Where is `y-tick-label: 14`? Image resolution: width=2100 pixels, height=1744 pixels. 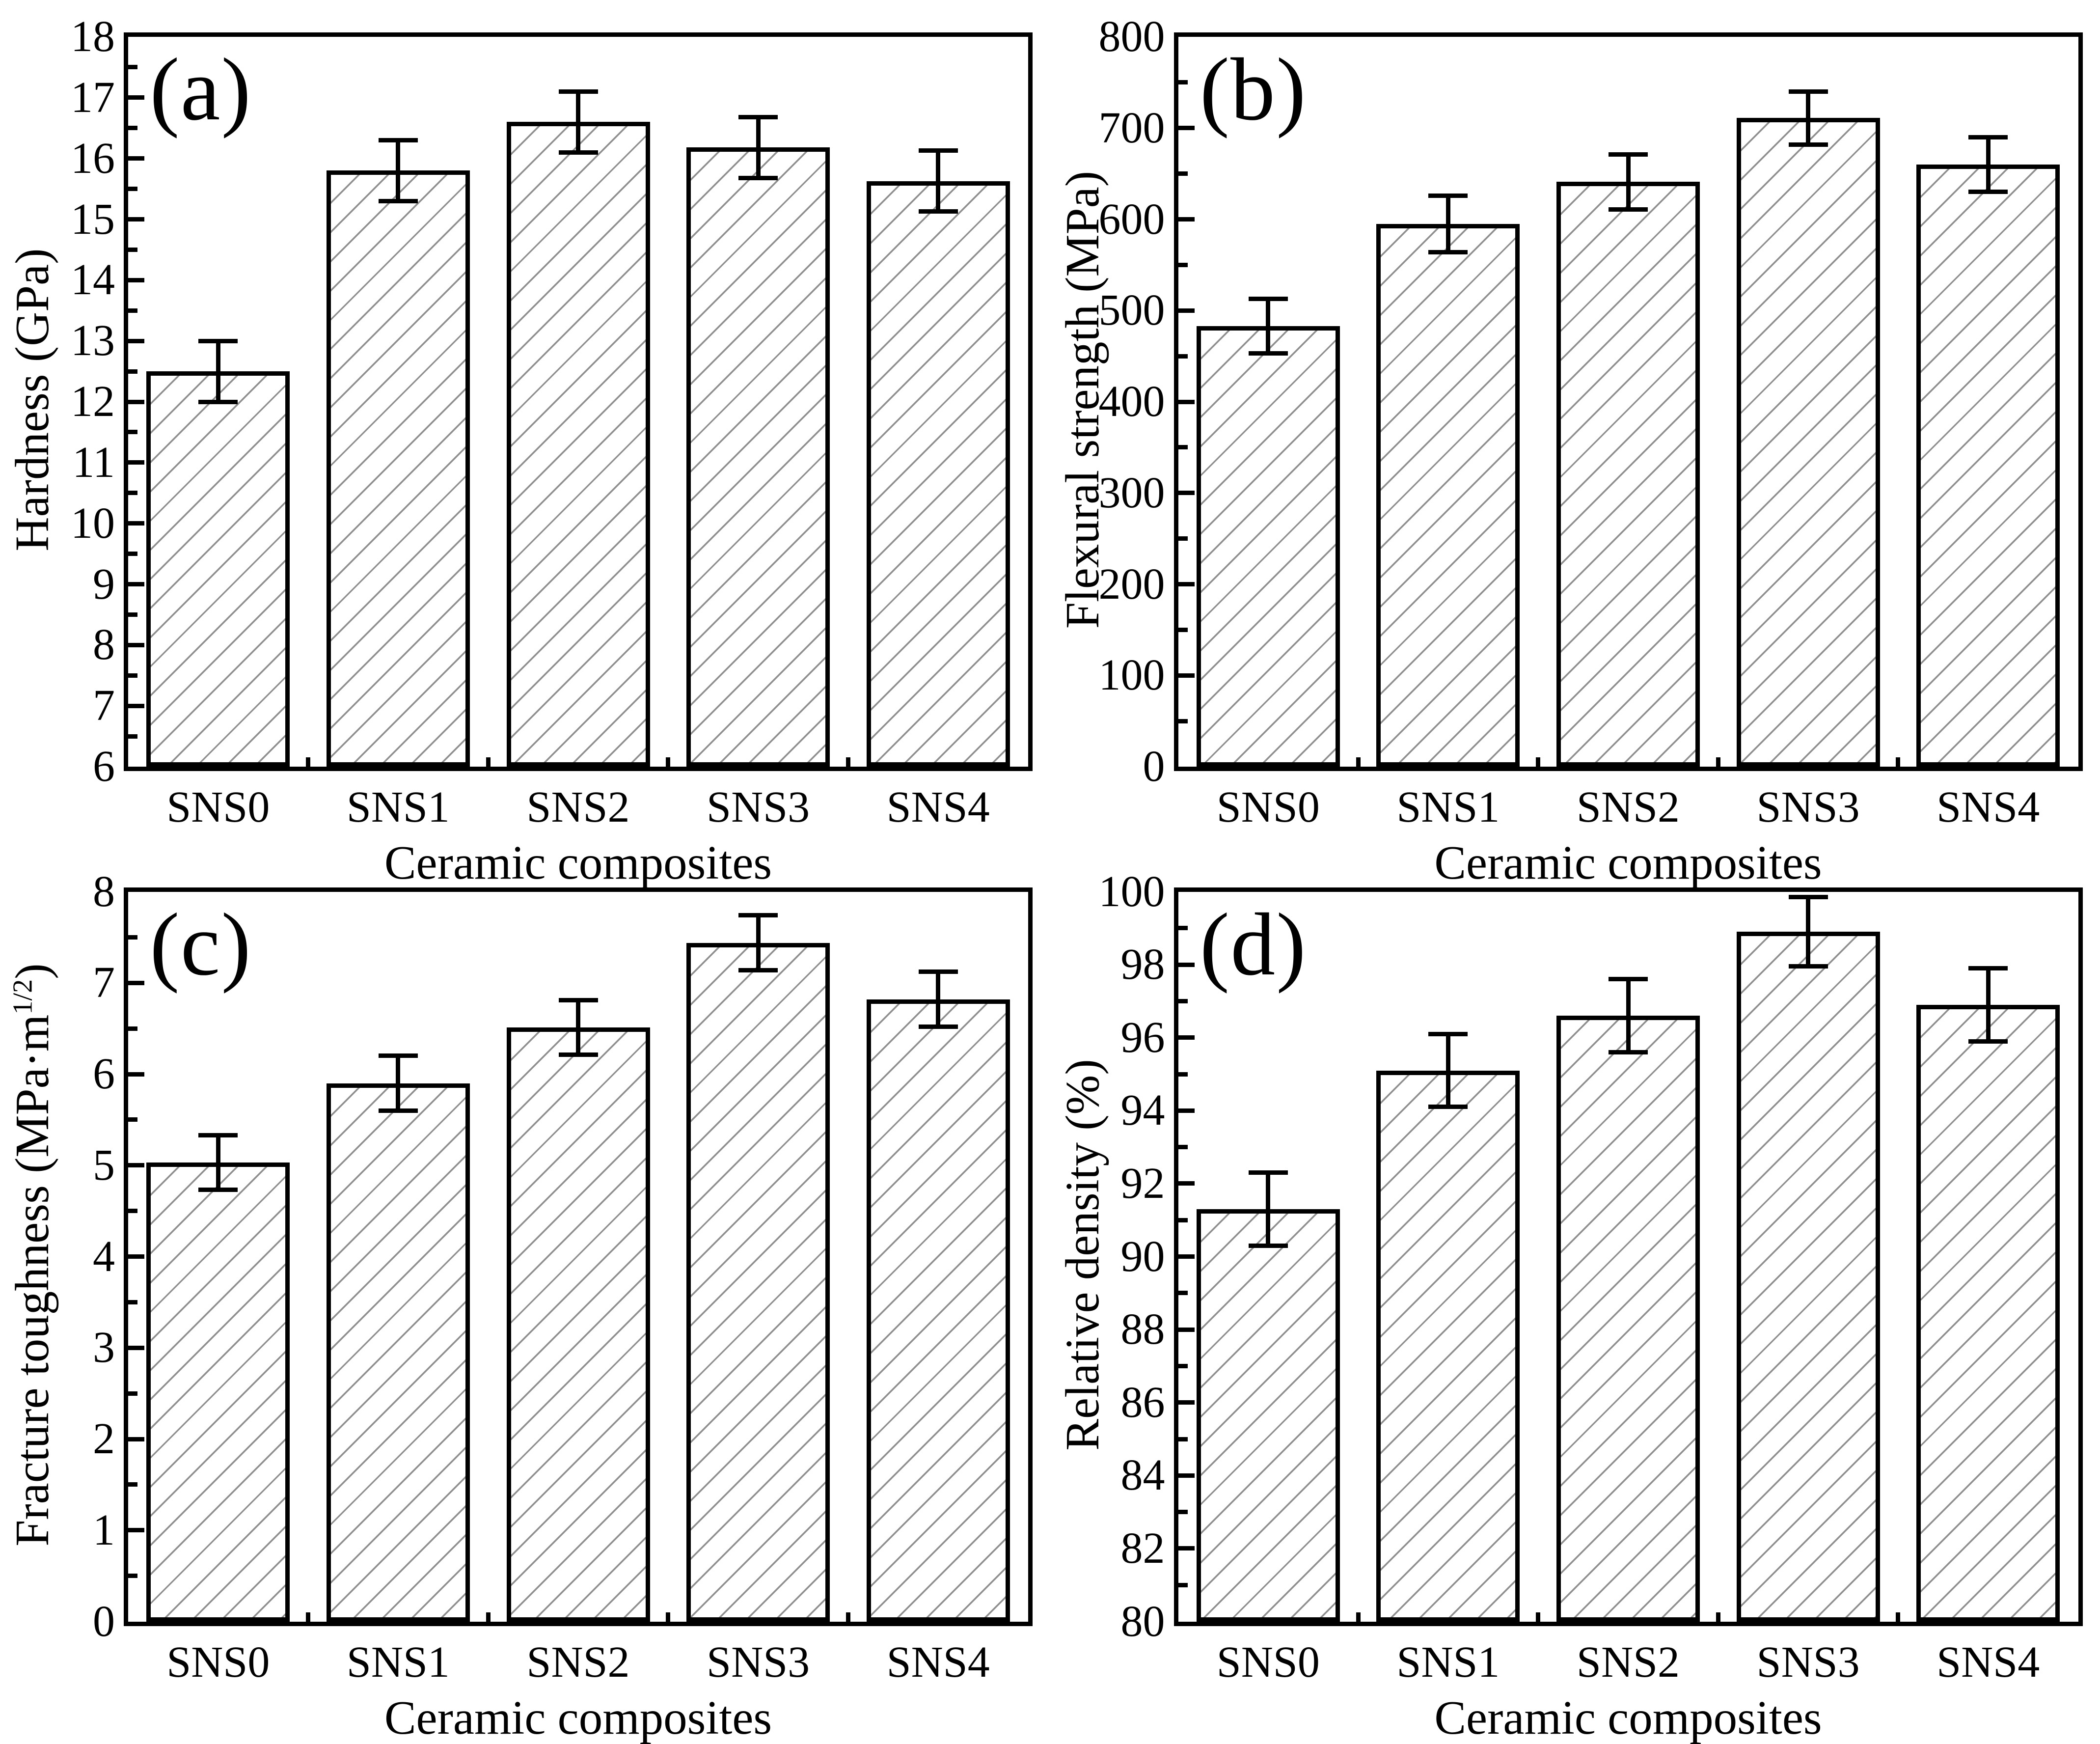
y-tick-label: 14 is located at coordinates (57, 280).